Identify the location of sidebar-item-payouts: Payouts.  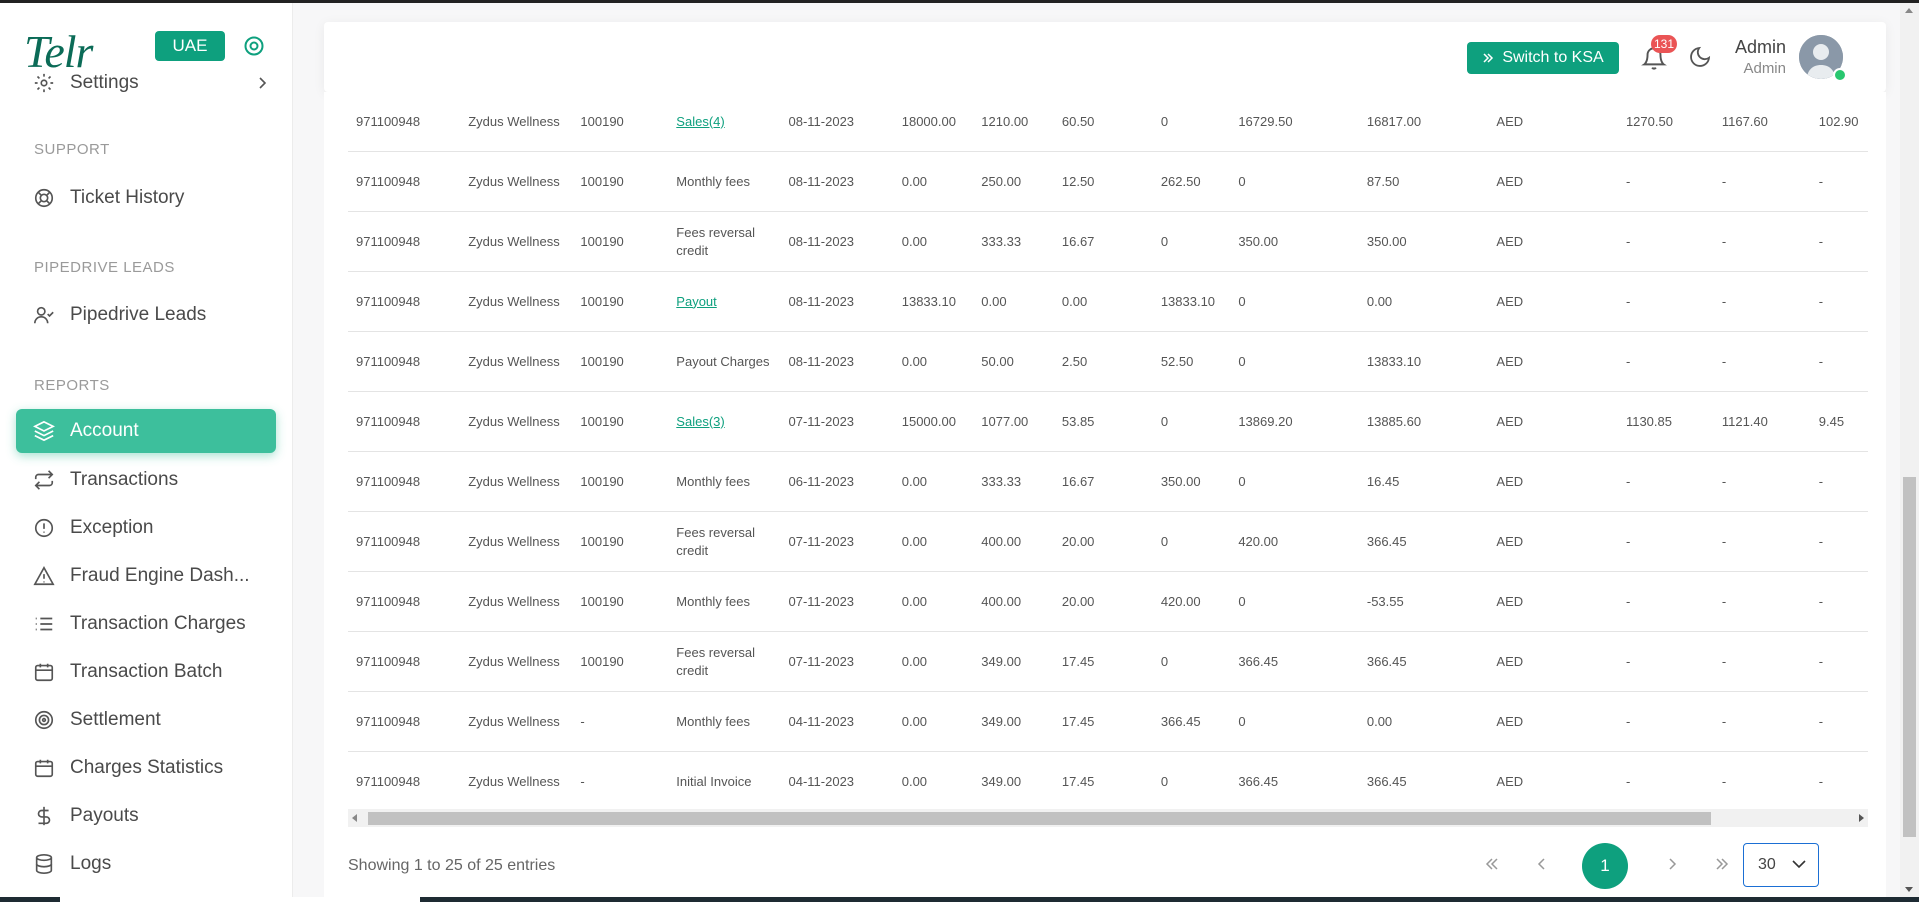
(146, 816).